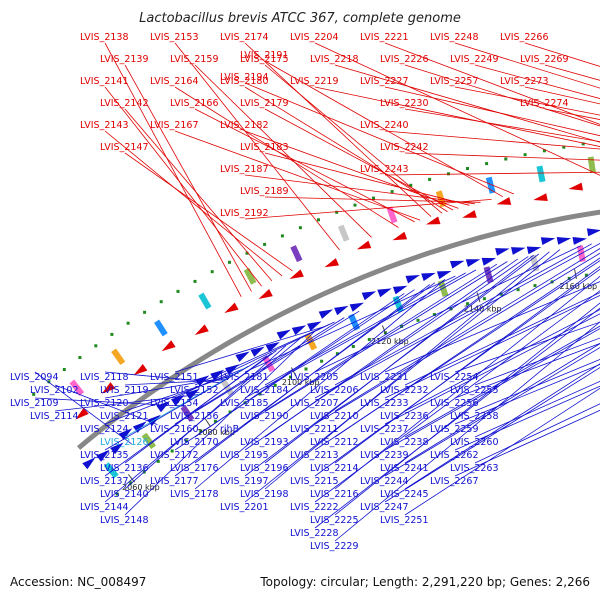 This screenshot has height=600, width=600. Describe the element at coordinates (216, 432) in the screenshot. I see `tick-label: 2080 kbp` at that location.